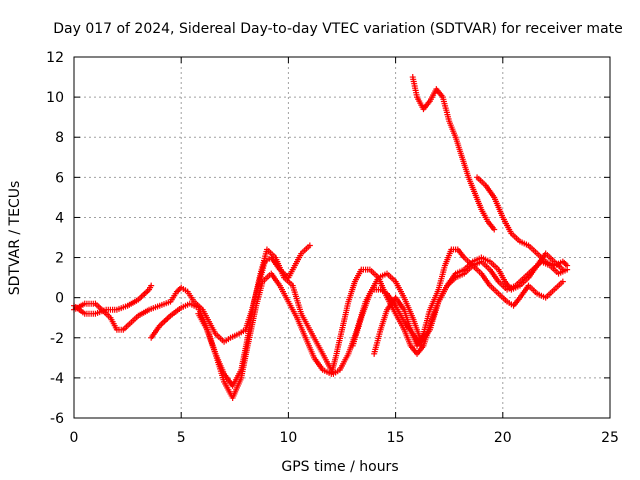  Describe the element at coordinates (55, 58) in the screenshot. I see `y-tick-label: 12` at that location.